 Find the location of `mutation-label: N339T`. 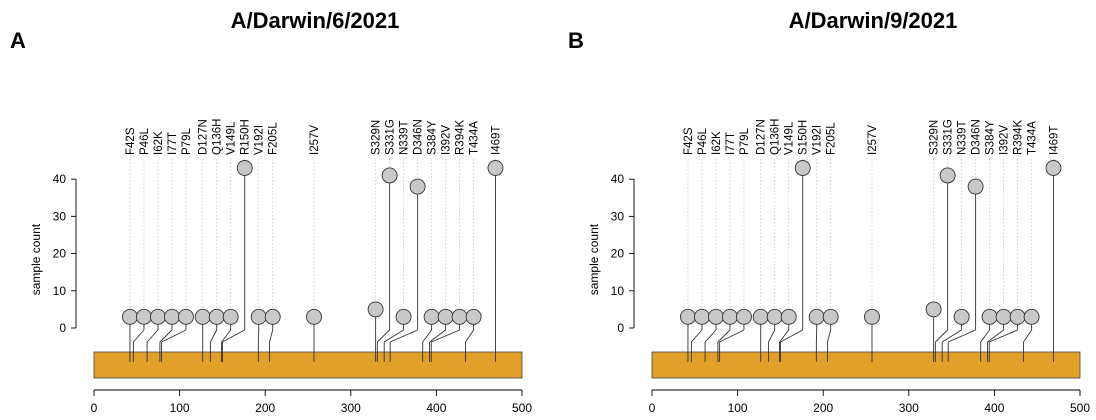

mutation-label: N339T is located at coordinates (963, 137).